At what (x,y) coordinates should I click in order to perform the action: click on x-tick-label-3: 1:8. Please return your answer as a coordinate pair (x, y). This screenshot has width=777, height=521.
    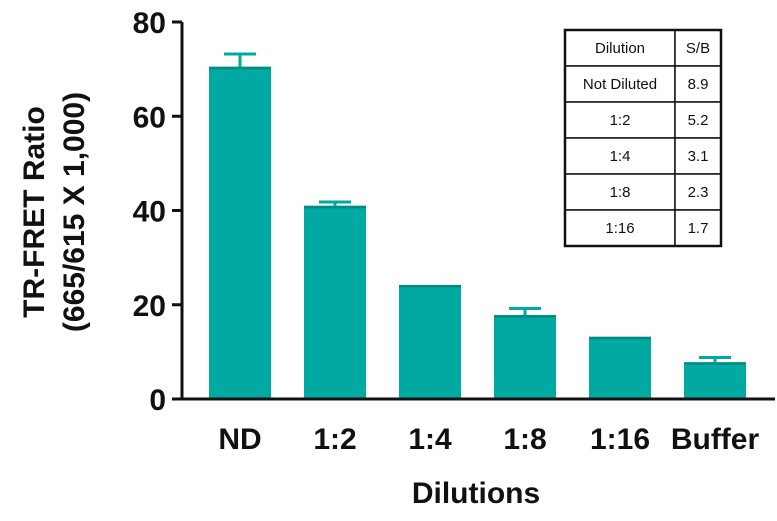
    Looking at the image, I should click on (524, 439).